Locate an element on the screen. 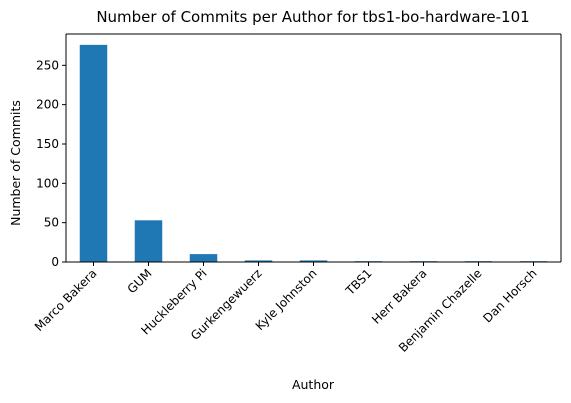 The image size is (571, 403). x-tick-label: Dan Horsch is located at coordinates (509, 295).